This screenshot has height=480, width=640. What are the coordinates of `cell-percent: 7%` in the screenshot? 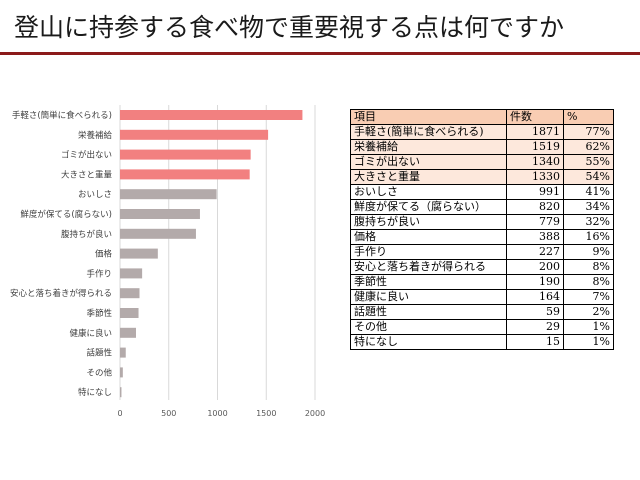 It's located at (588, 297).